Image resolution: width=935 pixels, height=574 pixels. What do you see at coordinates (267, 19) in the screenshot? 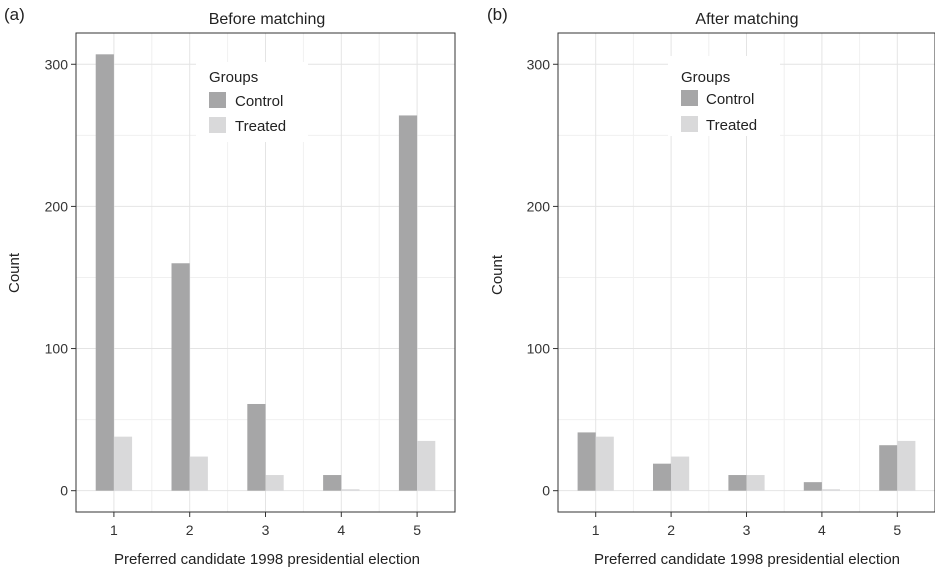
I see `chart-title: Before matching` at bounding box center [267, 19].